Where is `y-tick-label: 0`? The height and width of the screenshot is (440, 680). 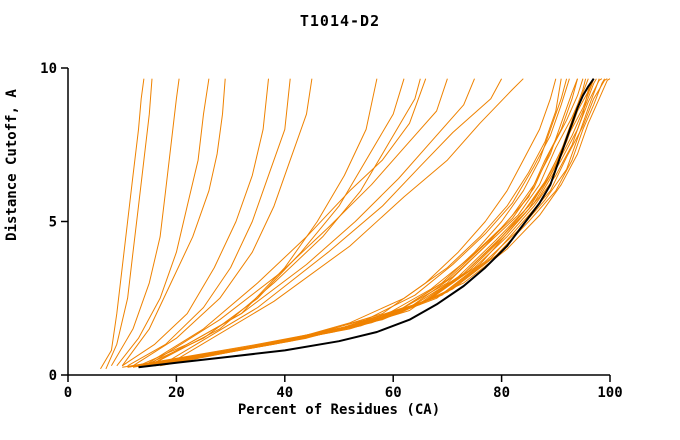 y-tick-label: 0 is located at coordinates (53, 376).